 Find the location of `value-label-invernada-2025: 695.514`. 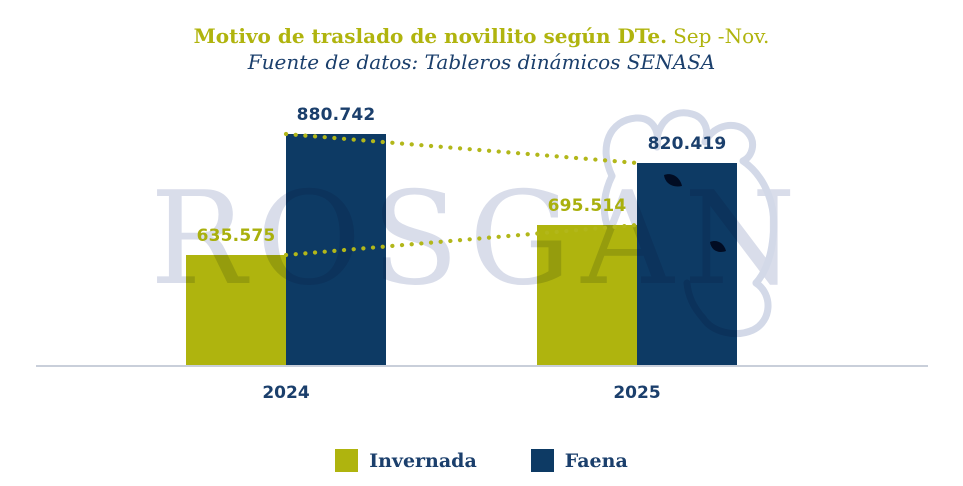

value-label-invernada-2025: 695.514 is located at coordinates (587, 206).